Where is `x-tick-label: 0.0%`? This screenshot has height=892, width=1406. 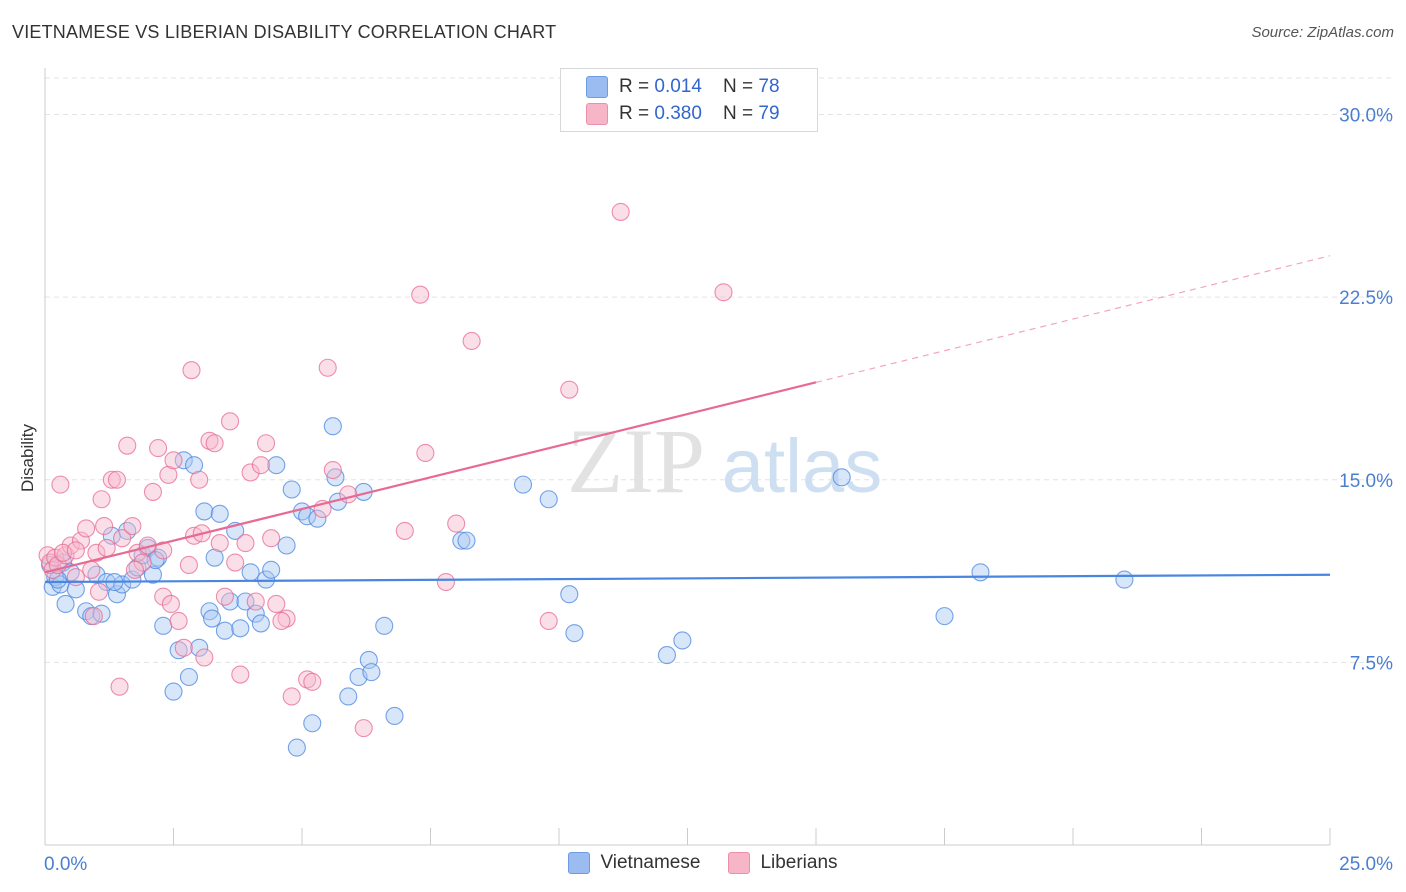
x-tick-label: 0.0% is located at coordinates (65, 864).